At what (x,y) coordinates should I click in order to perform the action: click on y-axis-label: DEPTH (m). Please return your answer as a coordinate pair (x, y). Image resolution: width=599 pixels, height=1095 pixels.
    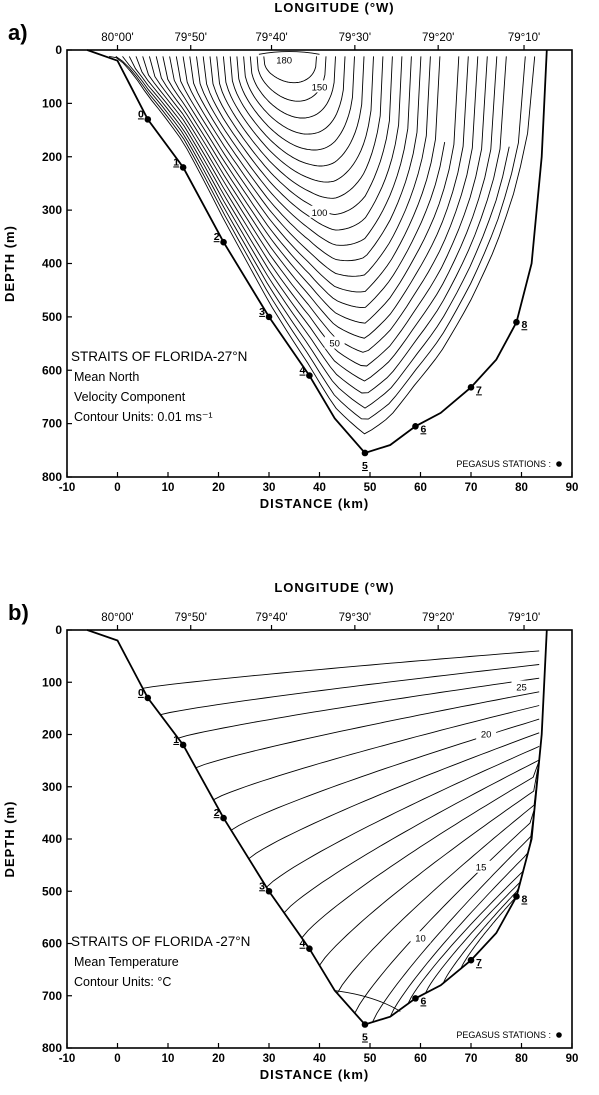
    Looking at the image, I should click on (9, 263).